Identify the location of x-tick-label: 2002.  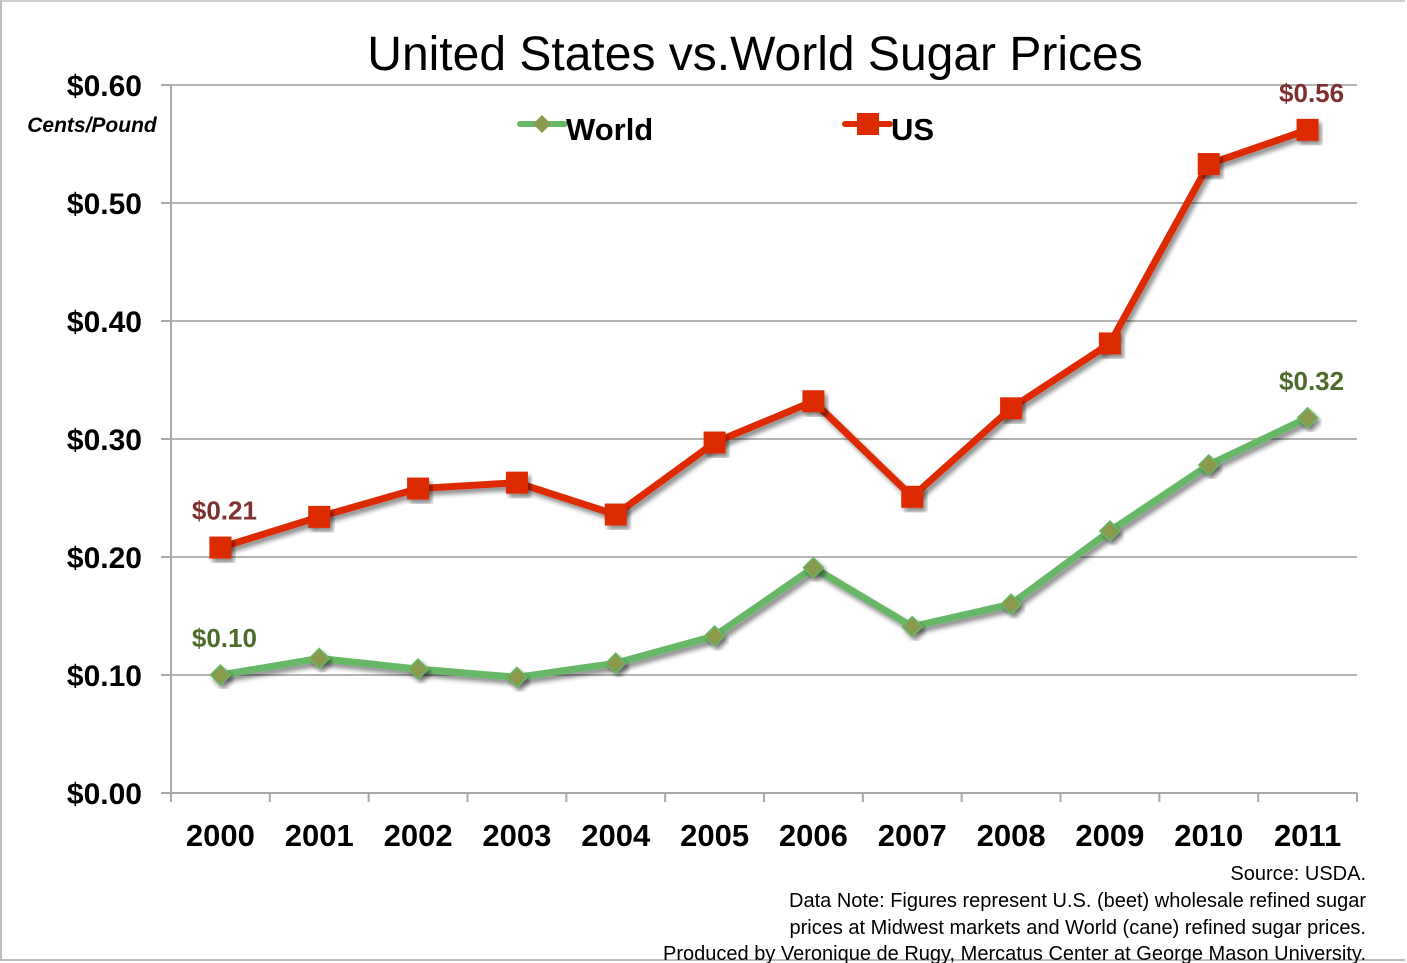
(418, 835).